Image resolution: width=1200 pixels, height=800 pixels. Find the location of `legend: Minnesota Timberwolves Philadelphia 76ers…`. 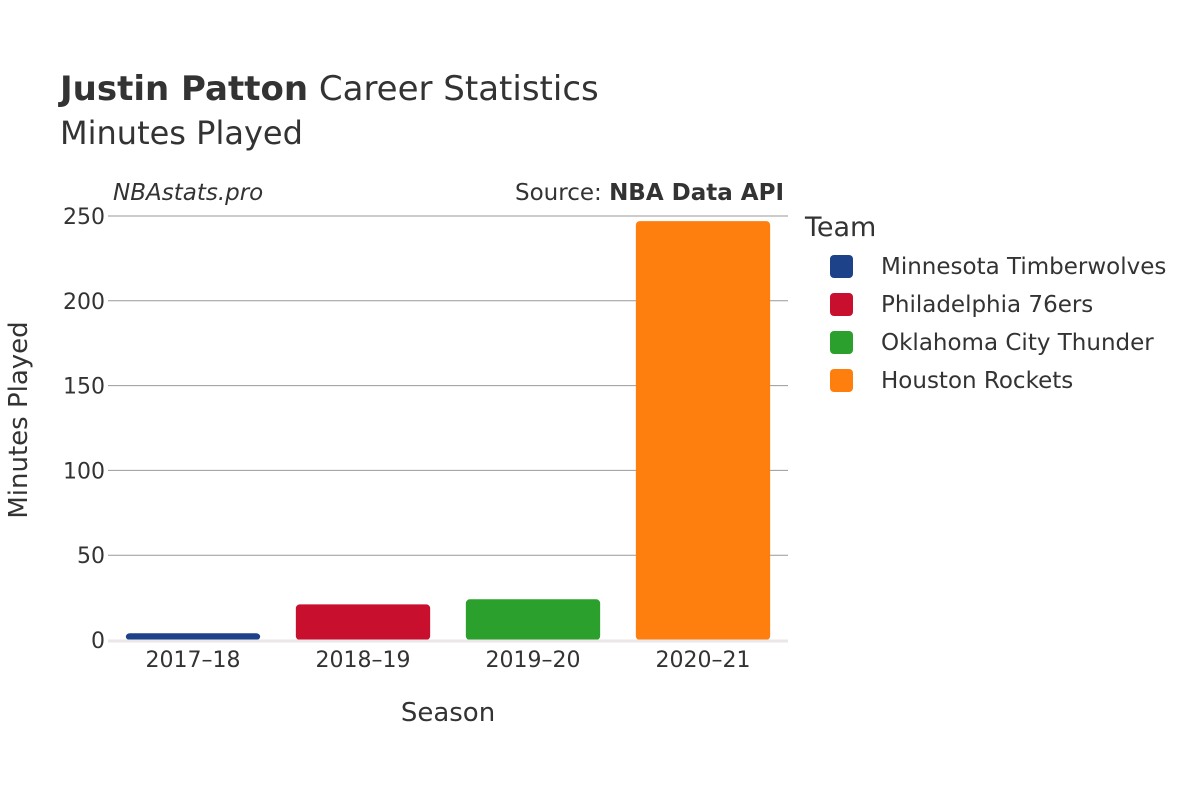

legend: Minnesota Timberwolves Philadelphia 76ers… is located at coordinates (998, 324).